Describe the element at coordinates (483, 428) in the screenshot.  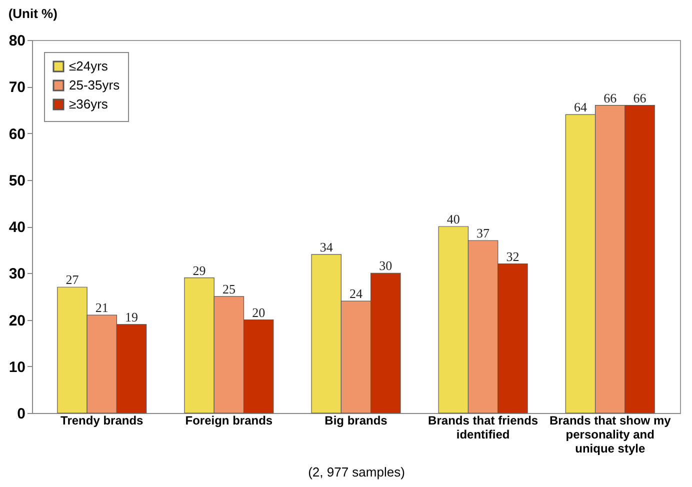
I see `x-tick-label: Brands that friends identified` at that location.